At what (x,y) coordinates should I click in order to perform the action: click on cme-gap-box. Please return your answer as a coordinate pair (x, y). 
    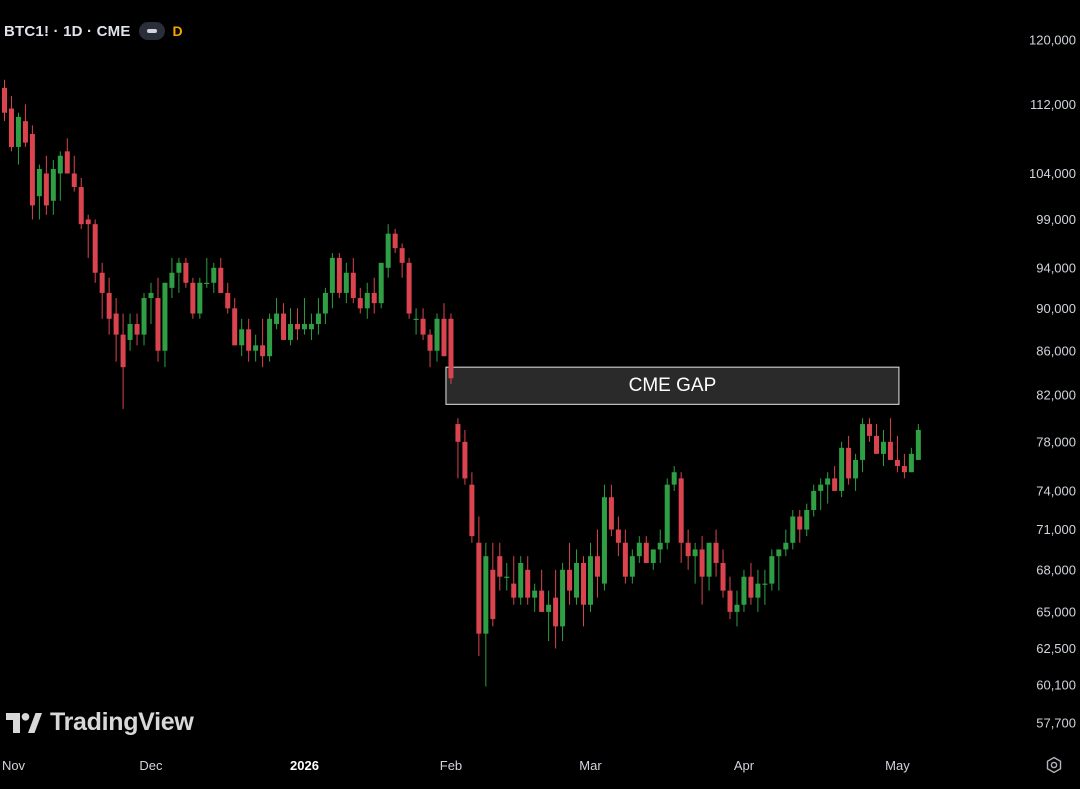
    Looking at the image, I should click on (672, 385).